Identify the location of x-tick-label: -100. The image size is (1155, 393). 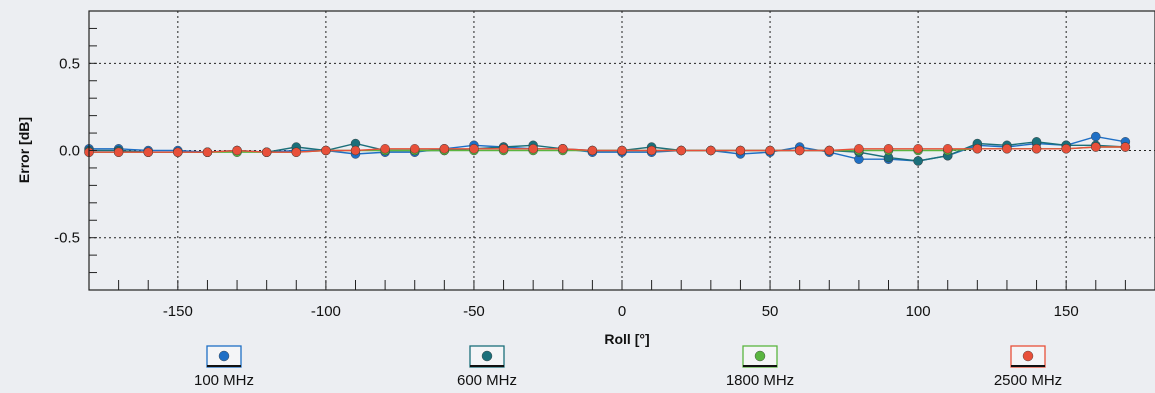
(326, 311).